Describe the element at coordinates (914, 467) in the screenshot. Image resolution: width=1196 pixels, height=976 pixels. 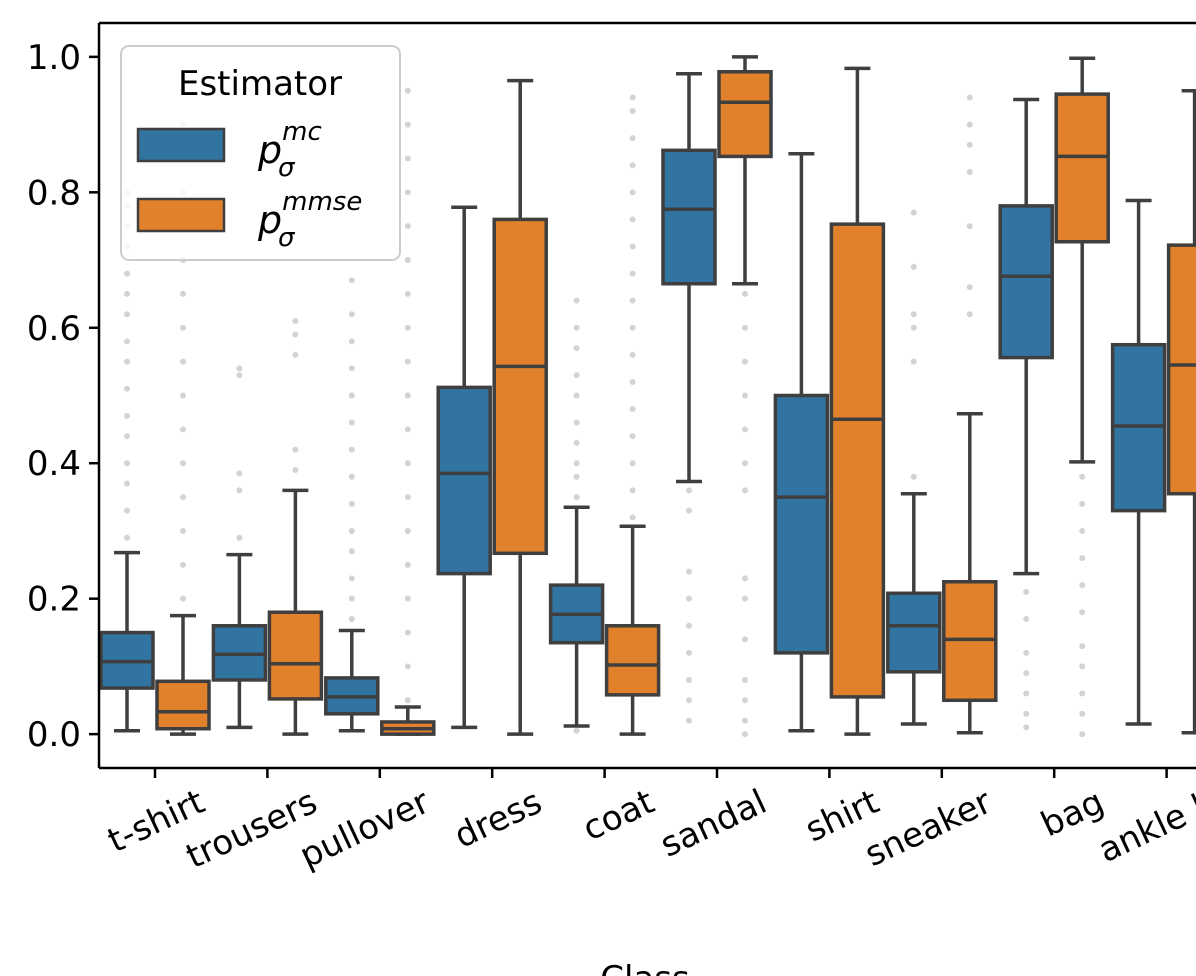
I see `box-sneaker-mc` at that location.